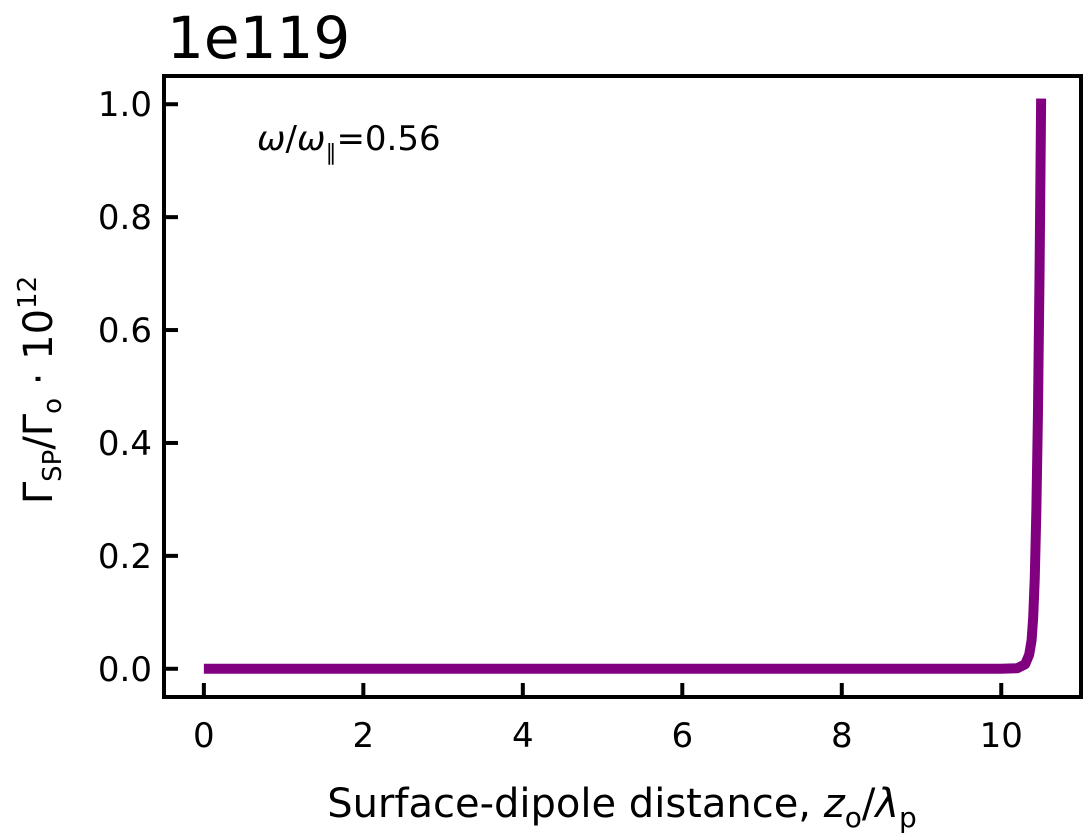  Describe the element at coordinates (125, 218) in the screenshot. I see `y-tick-label-4: 0.8` at that location.